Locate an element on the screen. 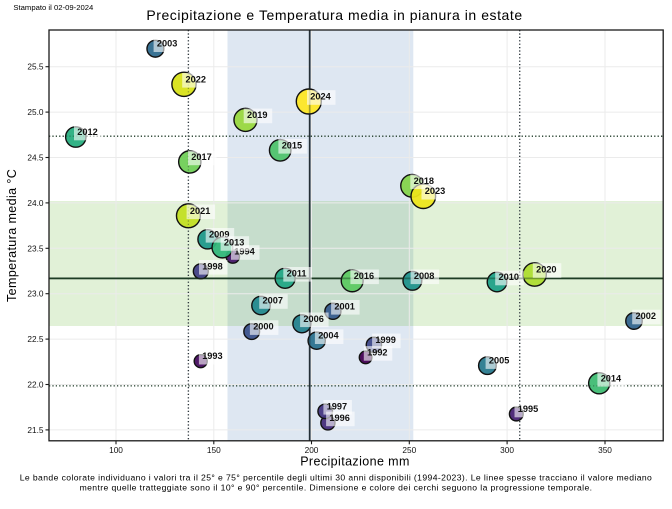 The width and height of the screenshot is (672, 509). svg-text: 23.5 is located at coordinates (35, 248).